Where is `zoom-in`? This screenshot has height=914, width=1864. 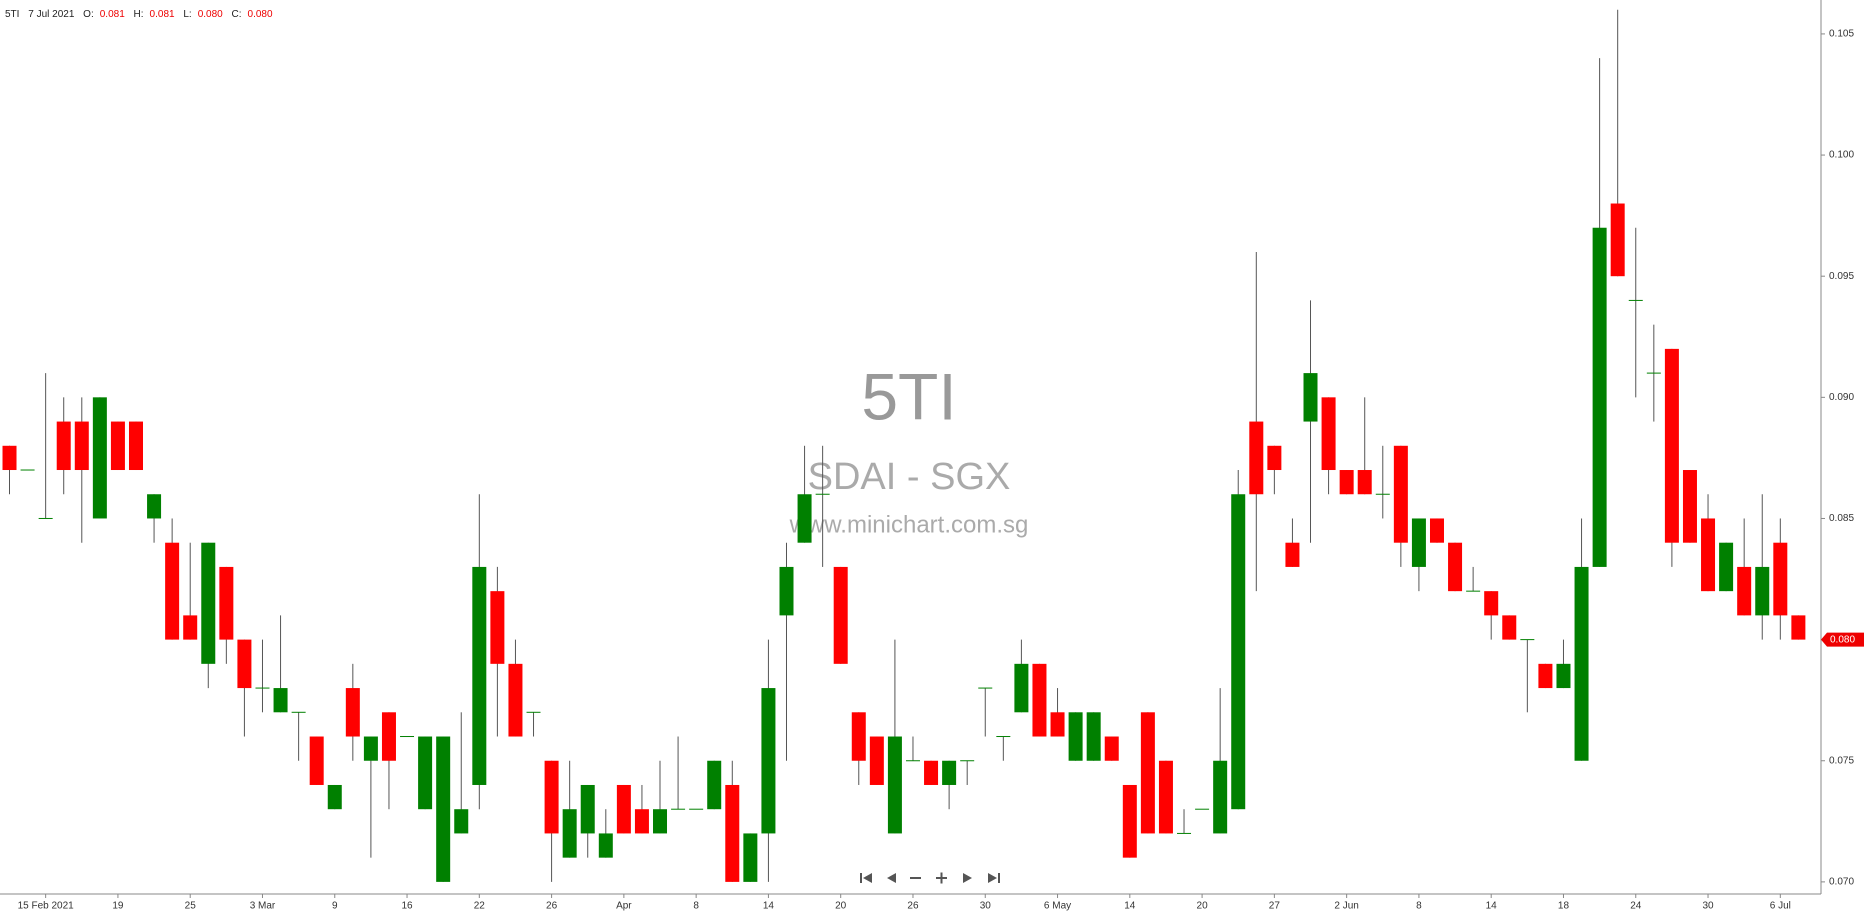
zoom-in is located at coordinates (941, 878).